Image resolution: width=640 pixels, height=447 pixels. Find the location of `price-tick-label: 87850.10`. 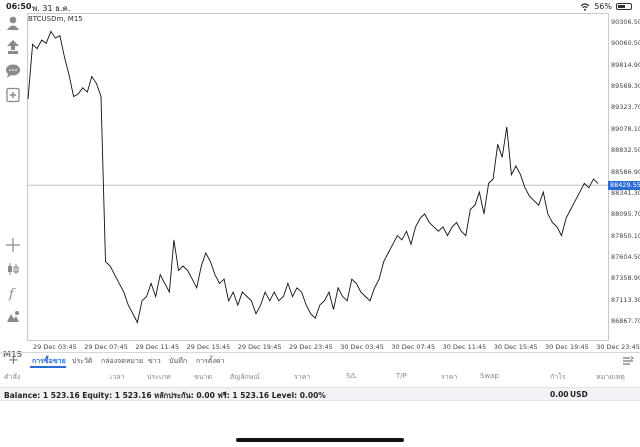

price-tick-label: 87850.10 is located at coordinates (625, 235).